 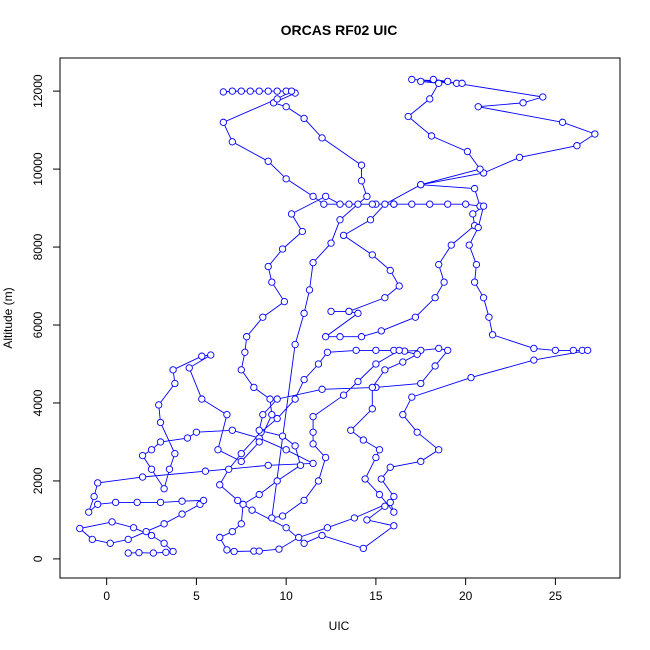 I want to click on y-tick-label: 6000, so click(x=38, y=324).